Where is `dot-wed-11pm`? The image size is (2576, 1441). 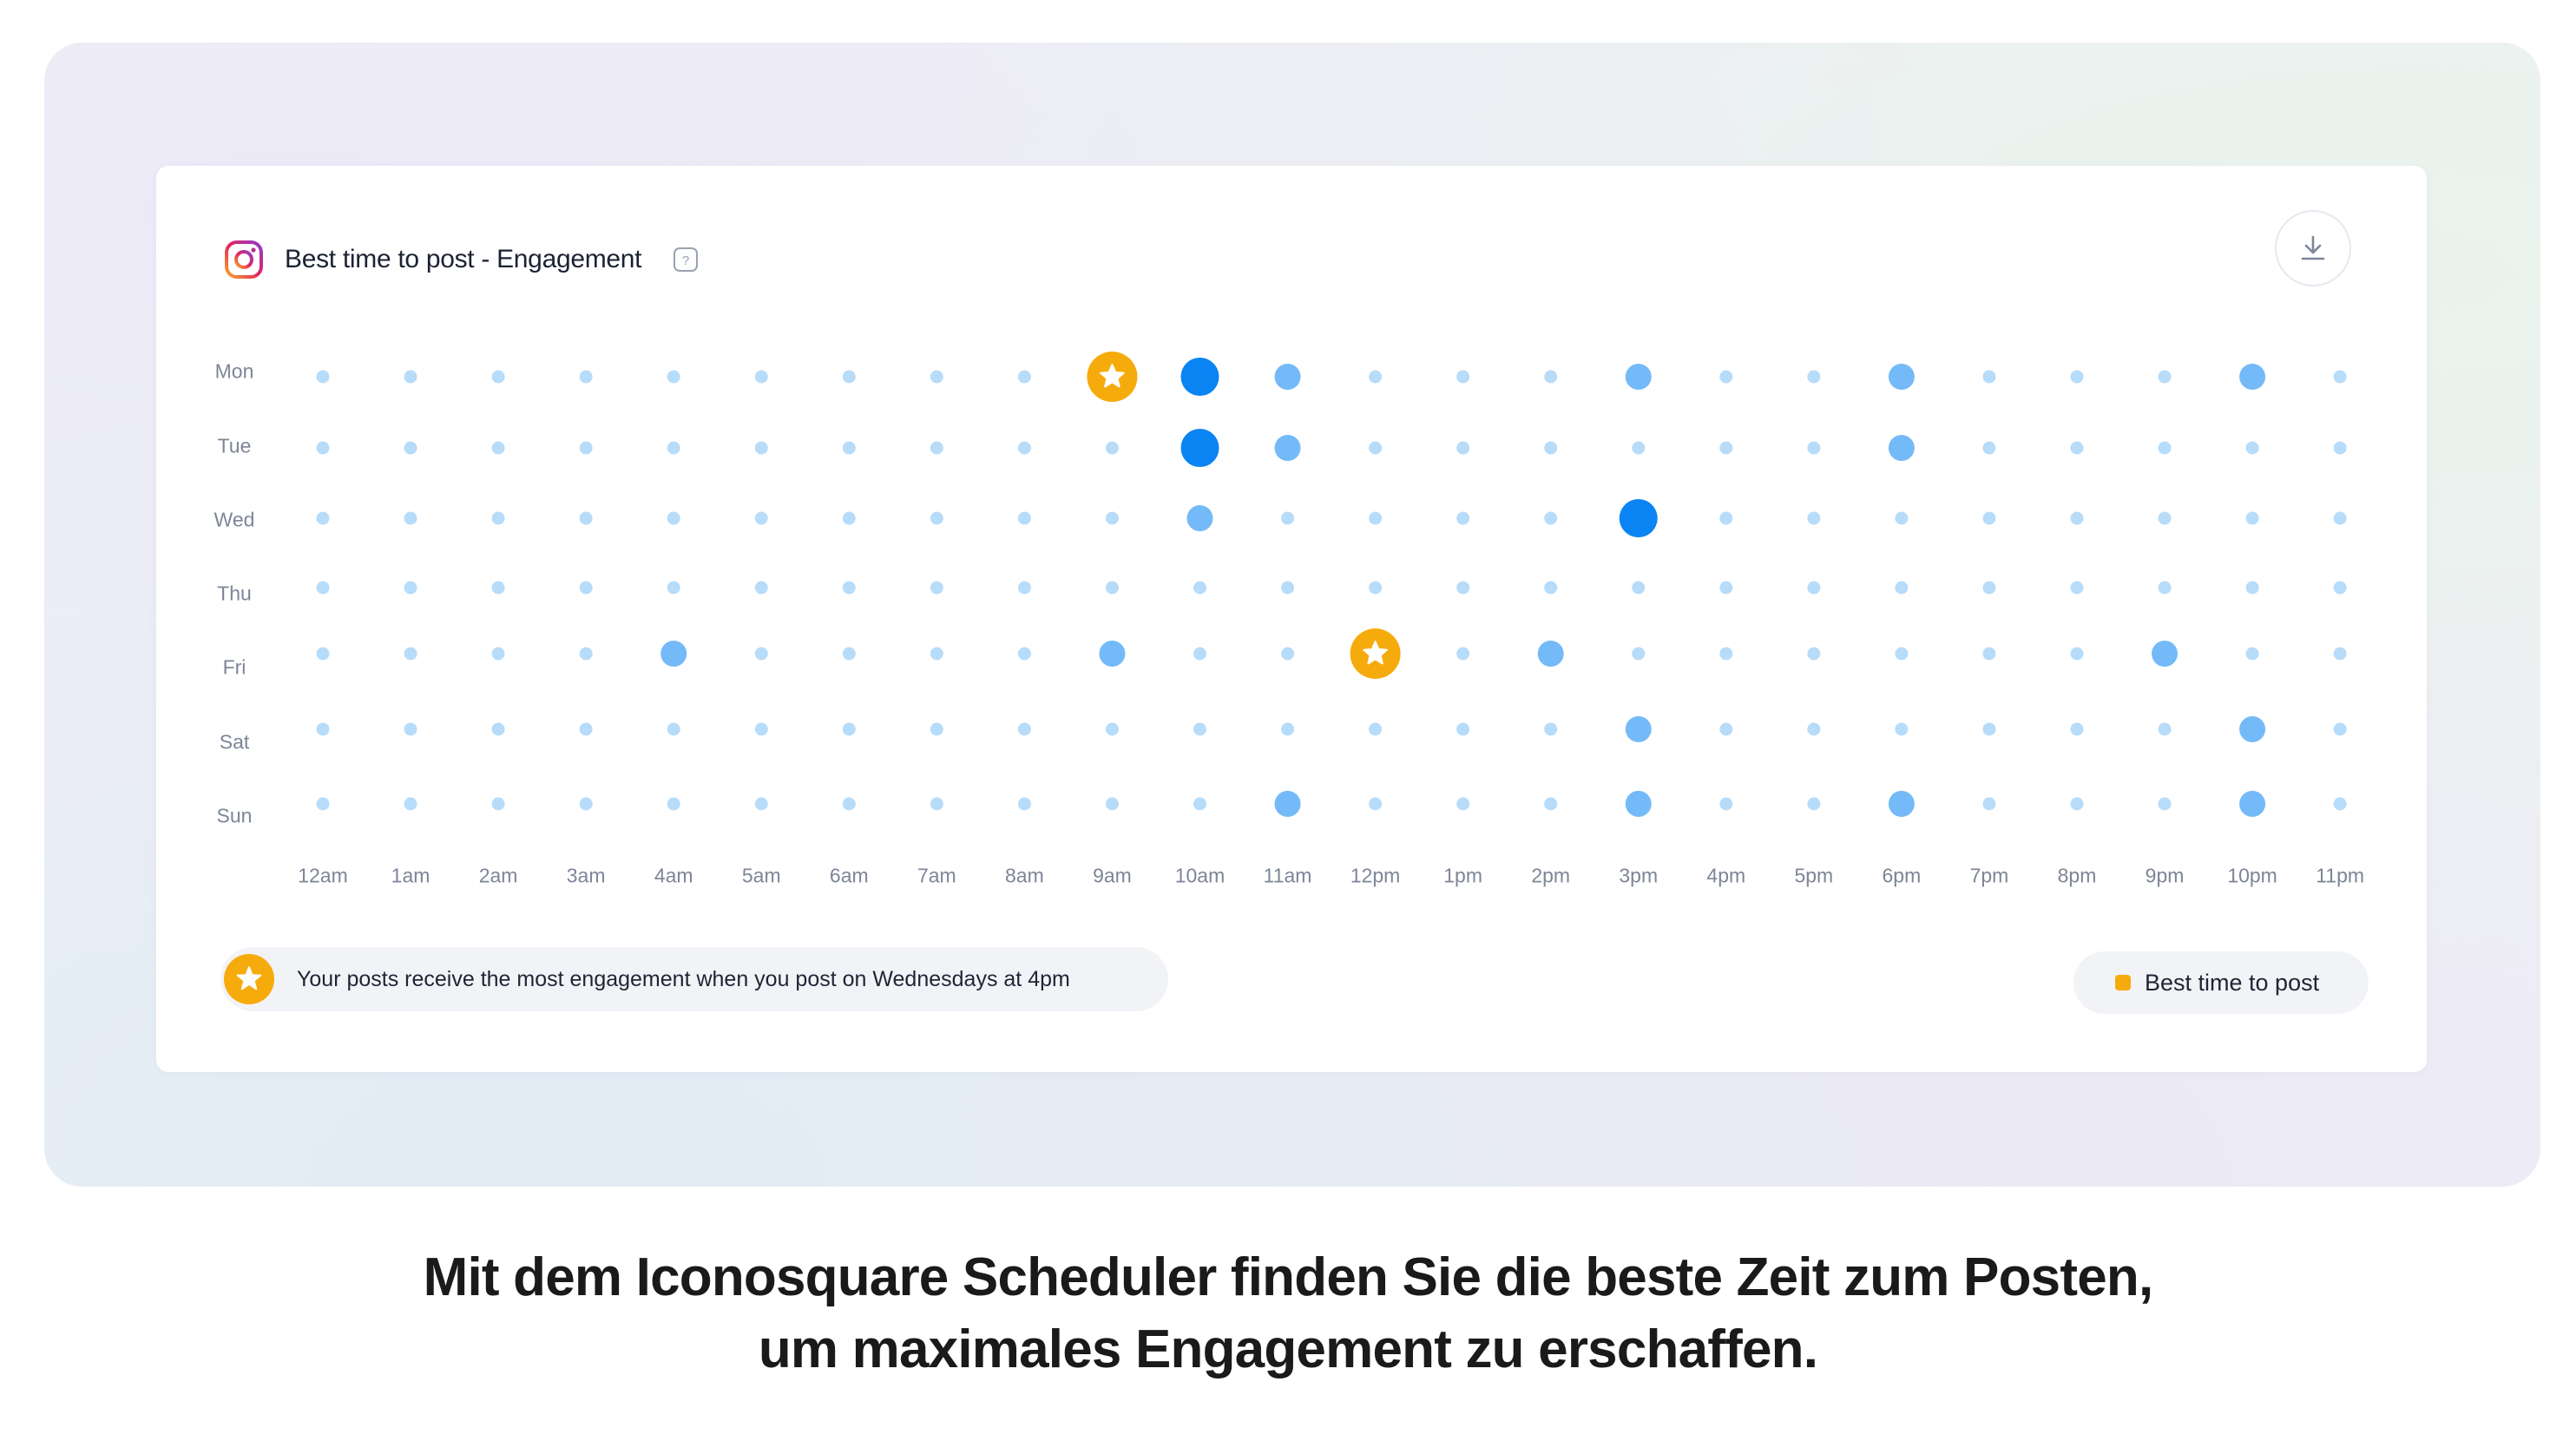 dot-wed-11pm is located at coordinates (2340, 518).